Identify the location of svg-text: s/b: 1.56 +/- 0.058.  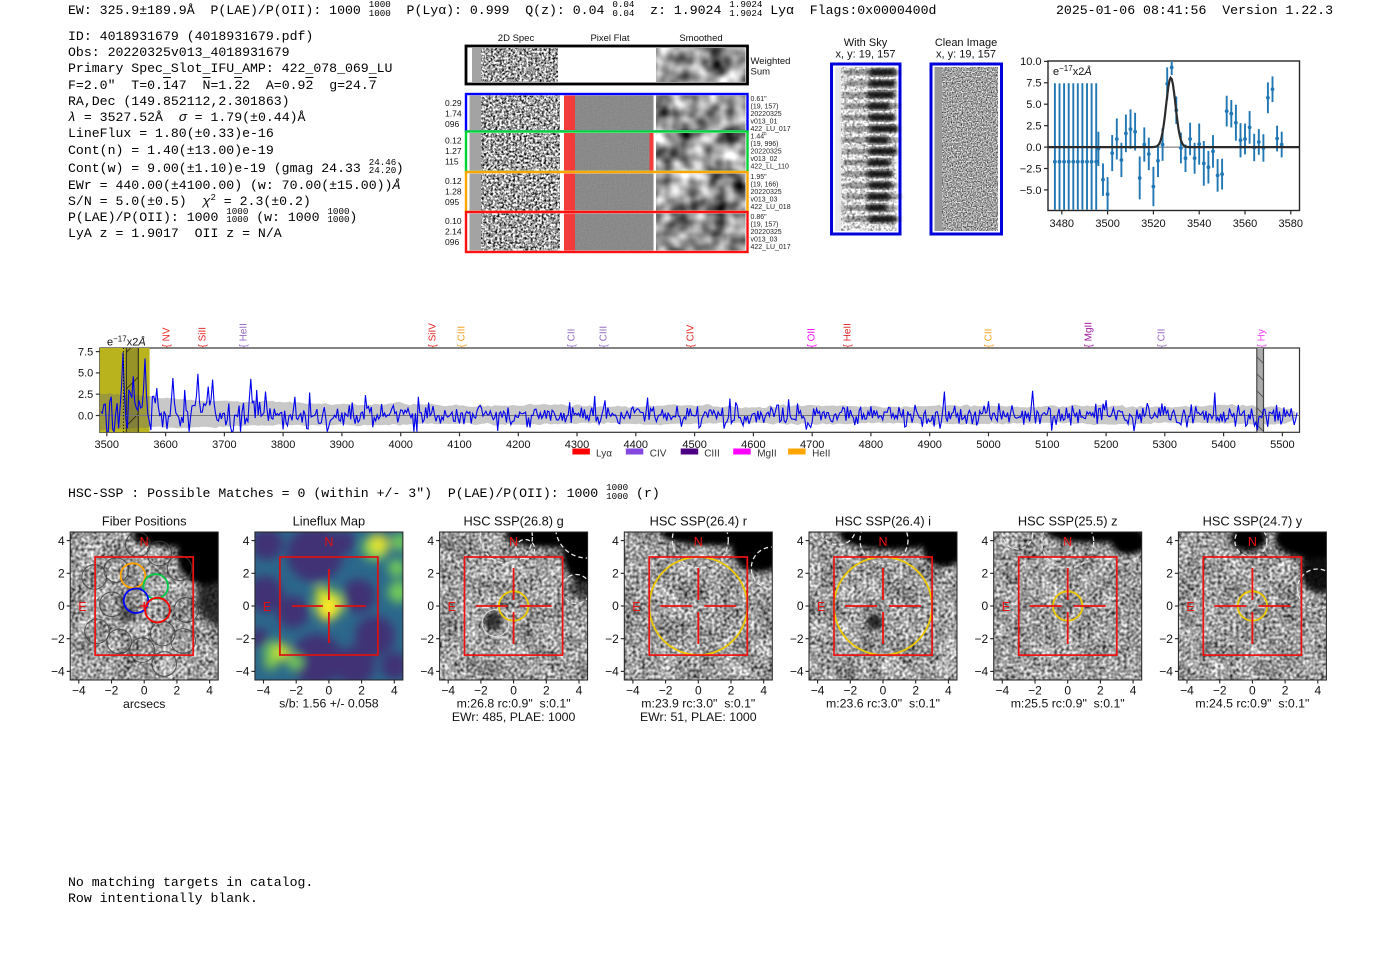
(329, 704).